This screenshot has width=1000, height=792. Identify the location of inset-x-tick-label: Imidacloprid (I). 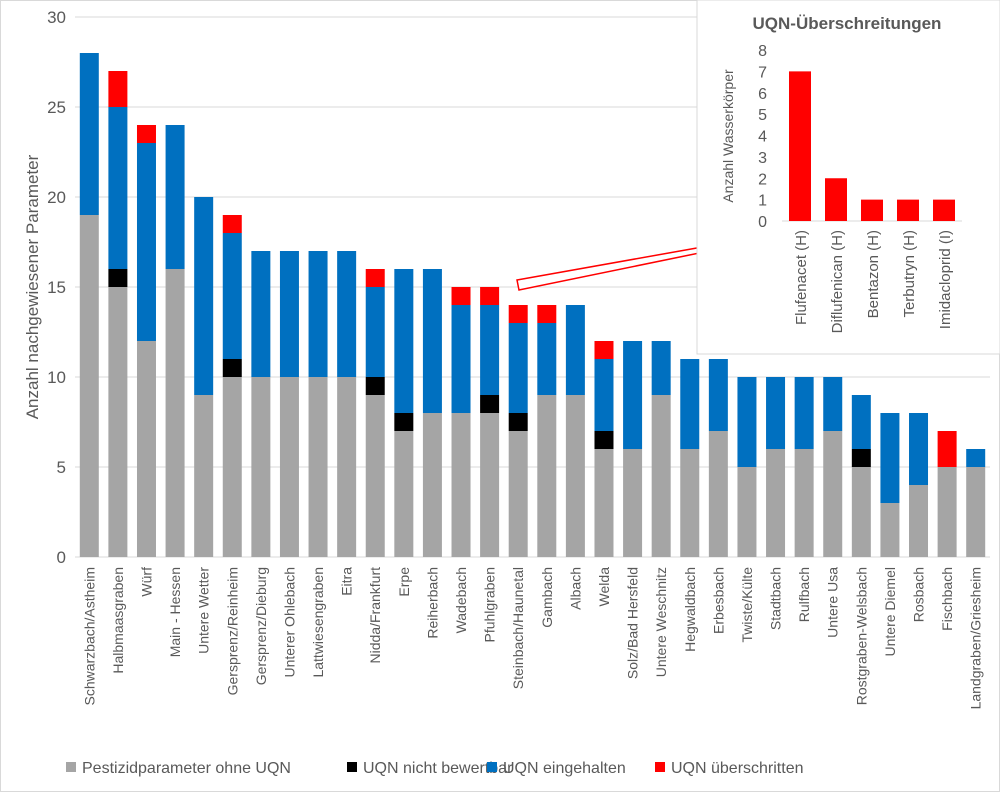
(945, 279).